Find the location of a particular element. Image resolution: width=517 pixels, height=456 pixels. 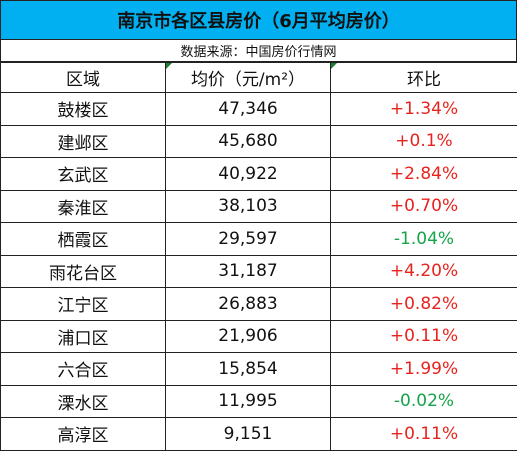

table-row: 栖霞区 29,597 -1.04% is located at coordinates (258, 239).